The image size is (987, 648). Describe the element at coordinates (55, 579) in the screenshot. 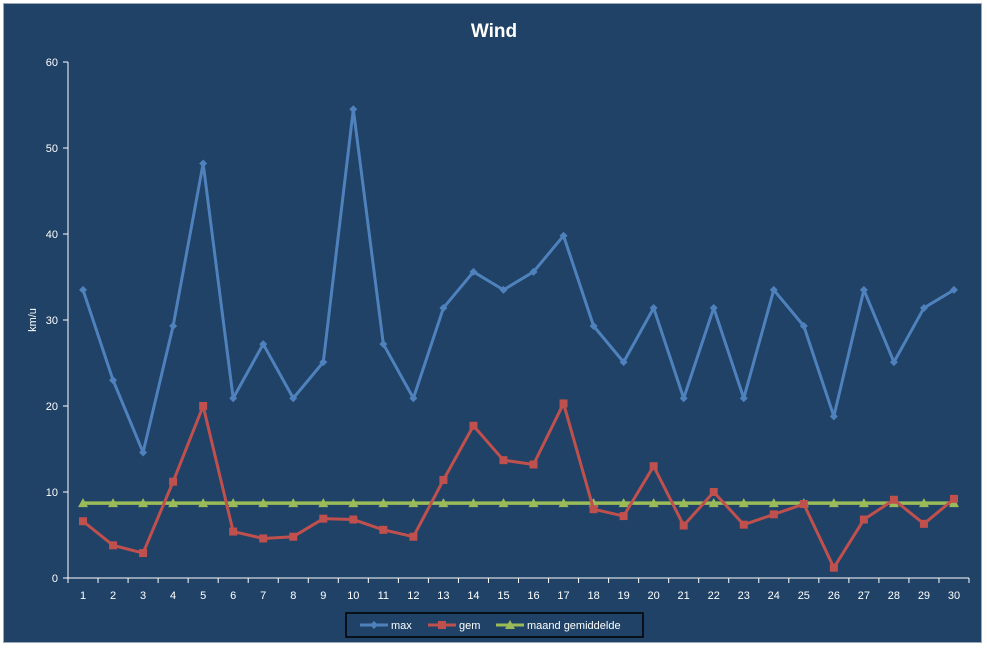

I see `y-tick-label: 0` at that location.